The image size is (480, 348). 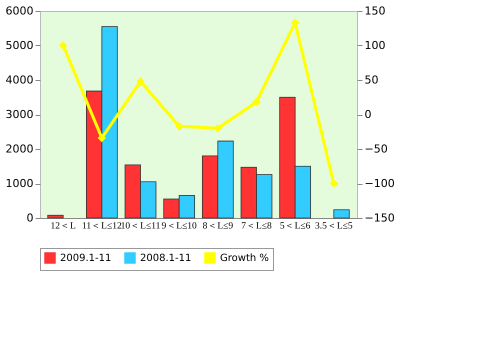 I want to click on y2-tick-label: −100, so click(x=379, y=183).